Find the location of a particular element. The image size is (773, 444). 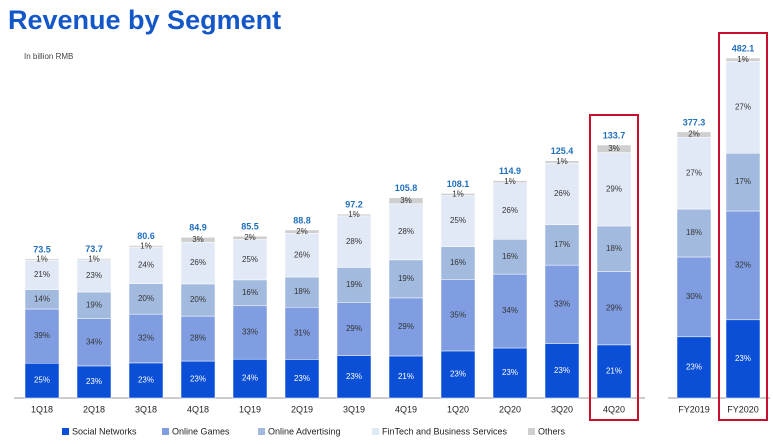

total-label: 114.9 is located at coordinates (510, 171).